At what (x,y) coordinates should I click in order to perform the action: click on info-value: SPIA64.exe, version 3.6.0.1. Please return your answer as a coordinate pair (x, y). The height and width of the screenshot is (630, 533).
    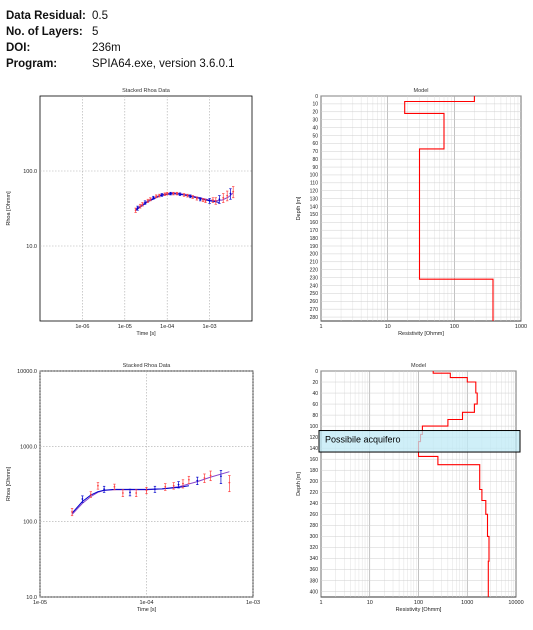
    Looking at the image, I should click on (163, 64).